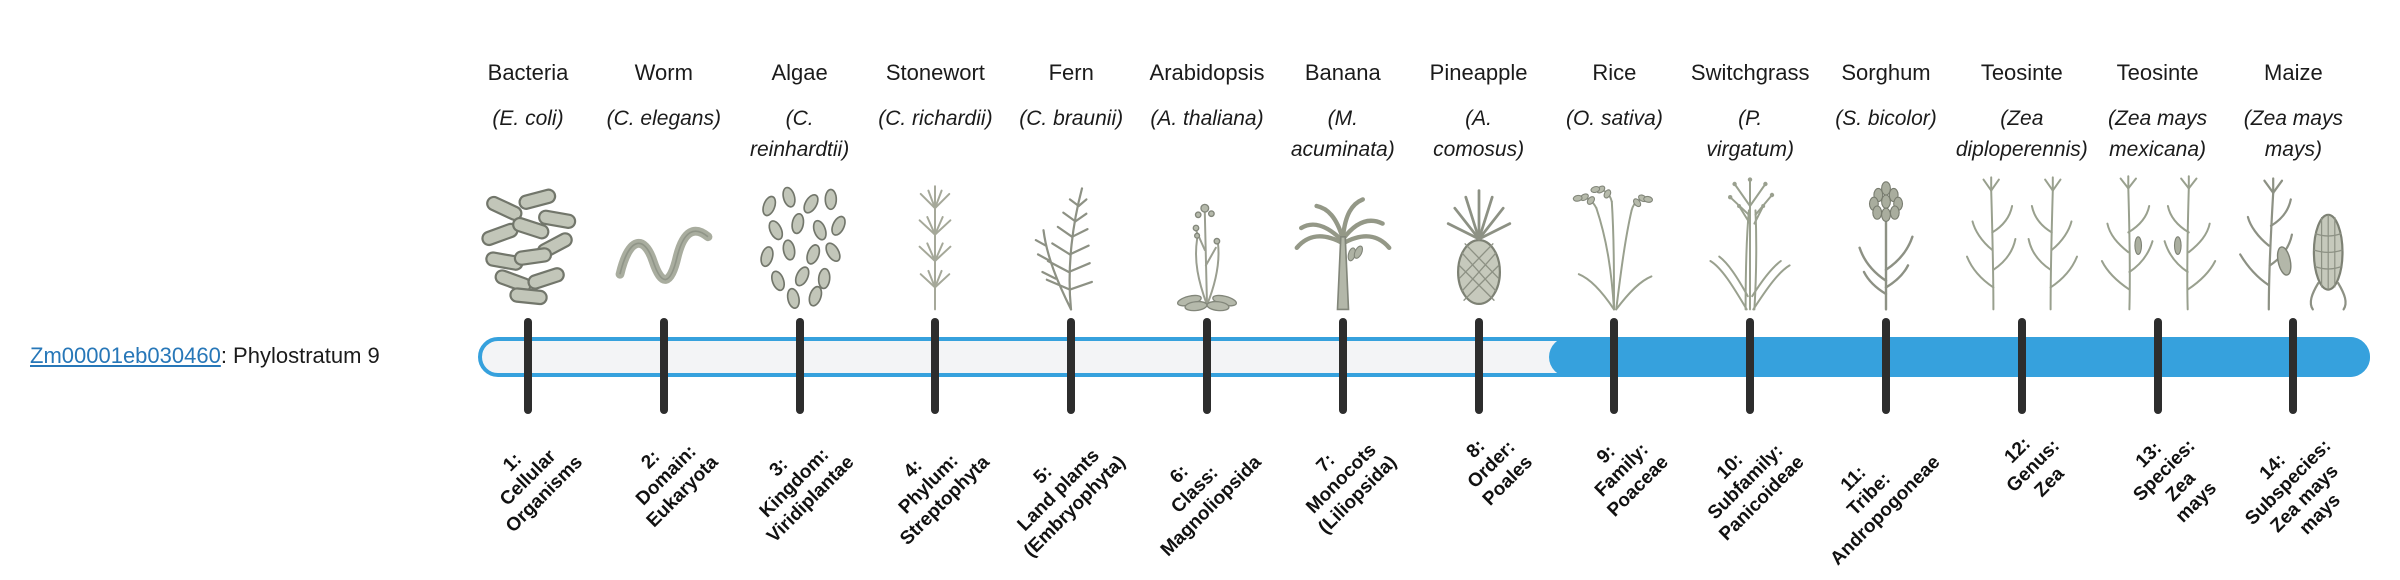 Image resolution: width=2400 pixels, height=580 pixels. What do you see at coordinates (1756, 492) in the screenshot?
I see `phylostratum-axis-label: 10: Subfamily: Panicoideae` at bounding box center [1756, 492].